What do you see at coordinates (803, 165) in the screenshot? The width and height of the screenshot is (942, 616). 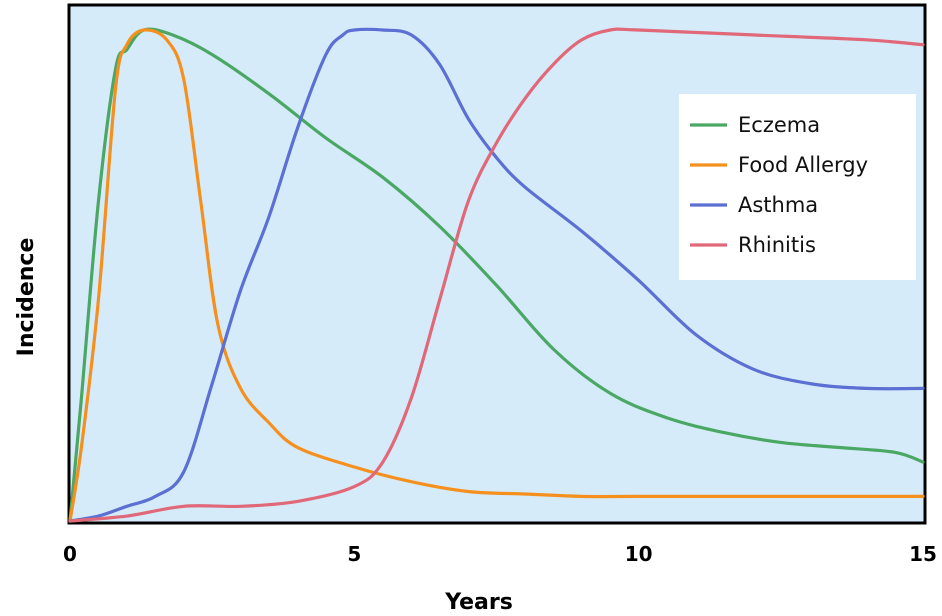 I see `legend-label-food-allergy: Food Allergy` at bounding box center [803, 165].